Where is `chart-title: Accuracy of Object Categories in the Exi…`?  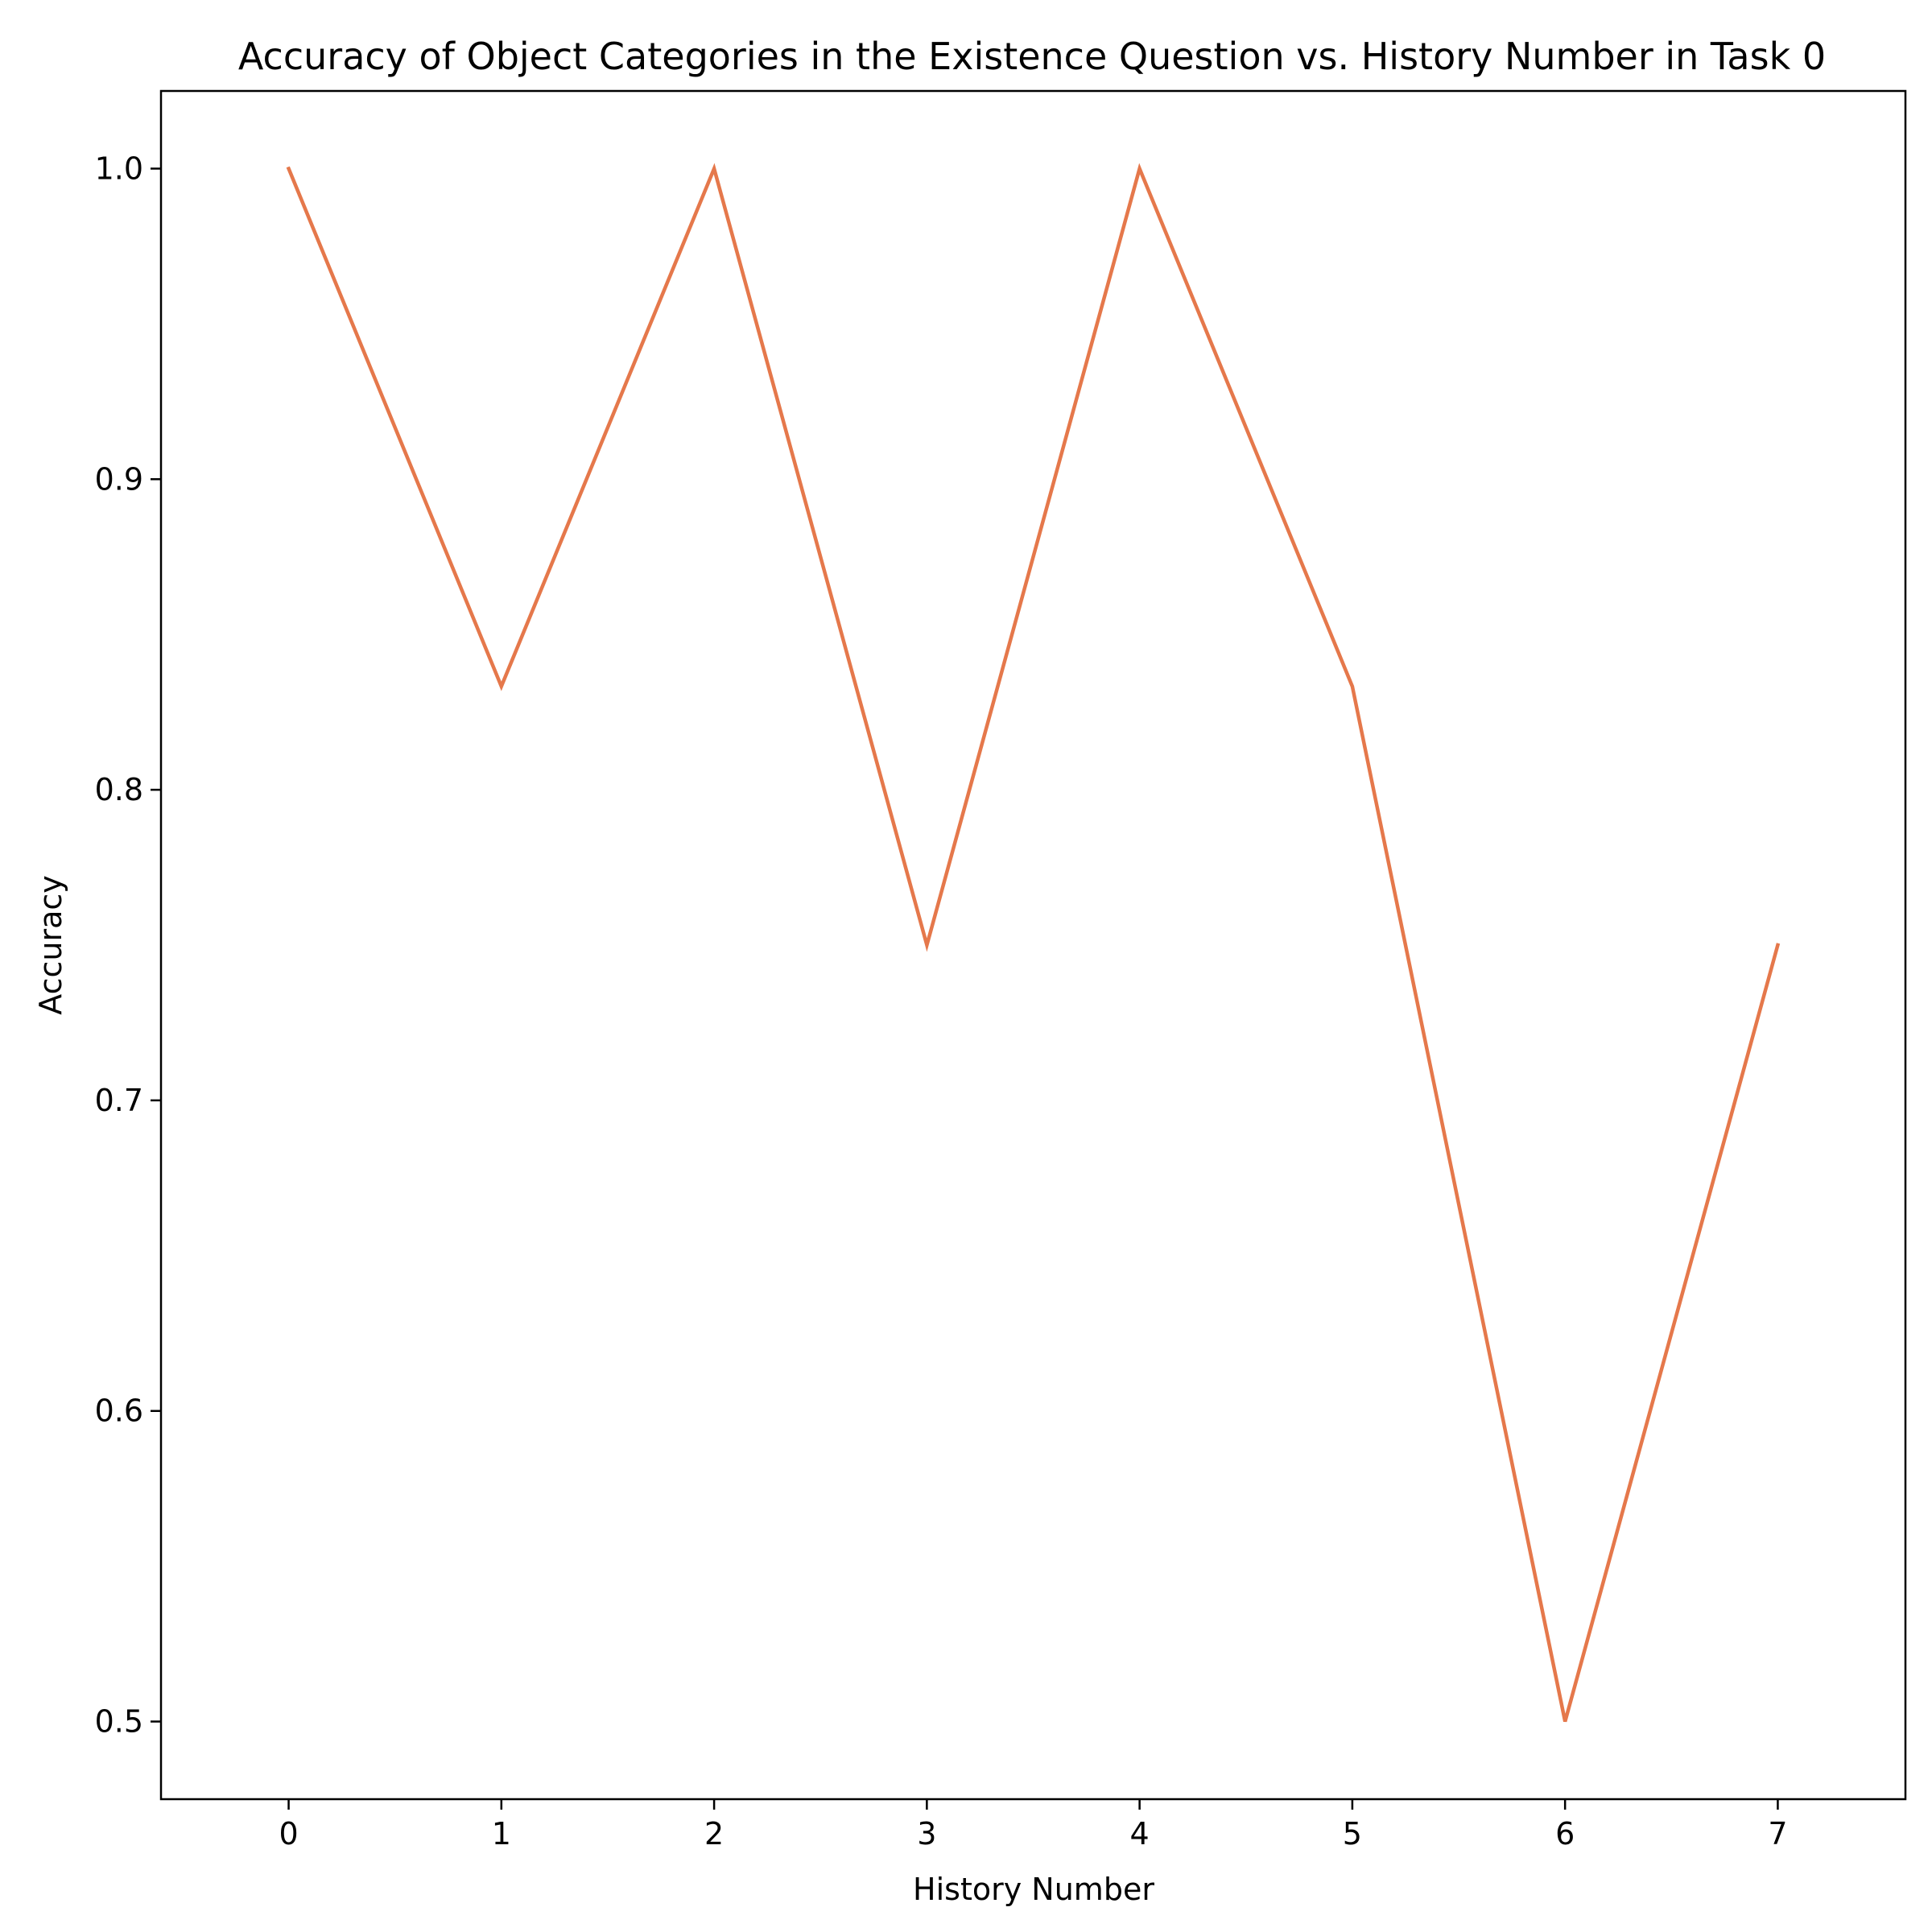
chart-title: Accuracy of Object Categories in the Exi… is located at coordinates (1032, 56).